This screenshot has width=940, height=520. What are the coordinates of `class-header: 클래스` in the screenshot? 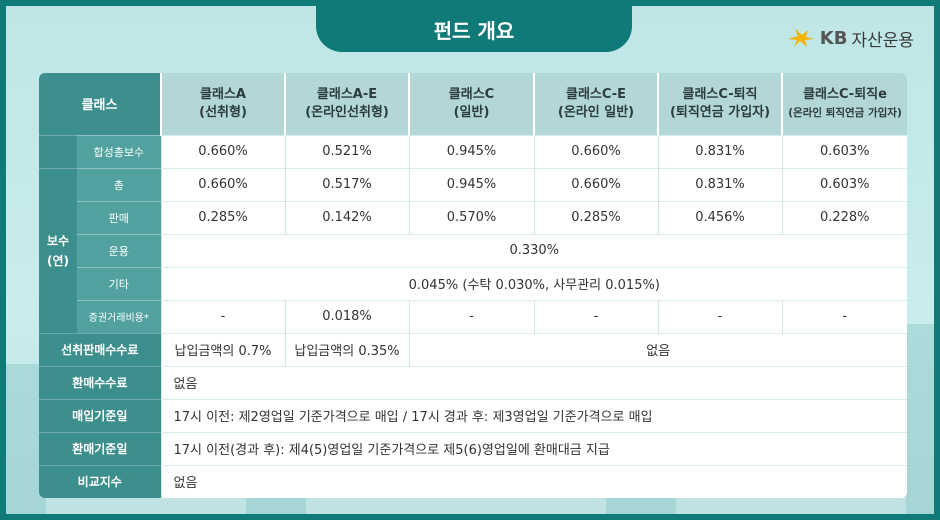 It's located at (100, 104).